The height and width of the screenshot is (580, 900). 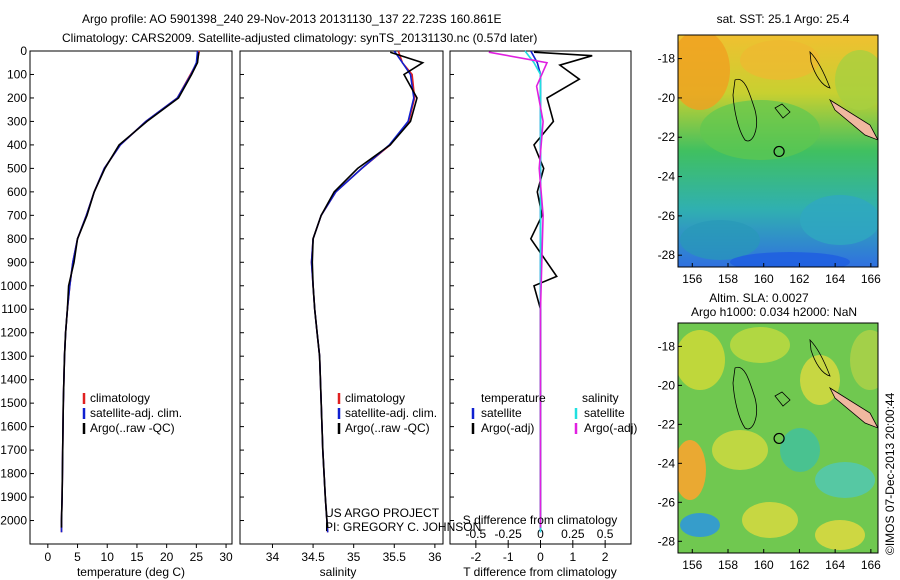 I want to click on series-line-climatology, so click(x=130, y=291).